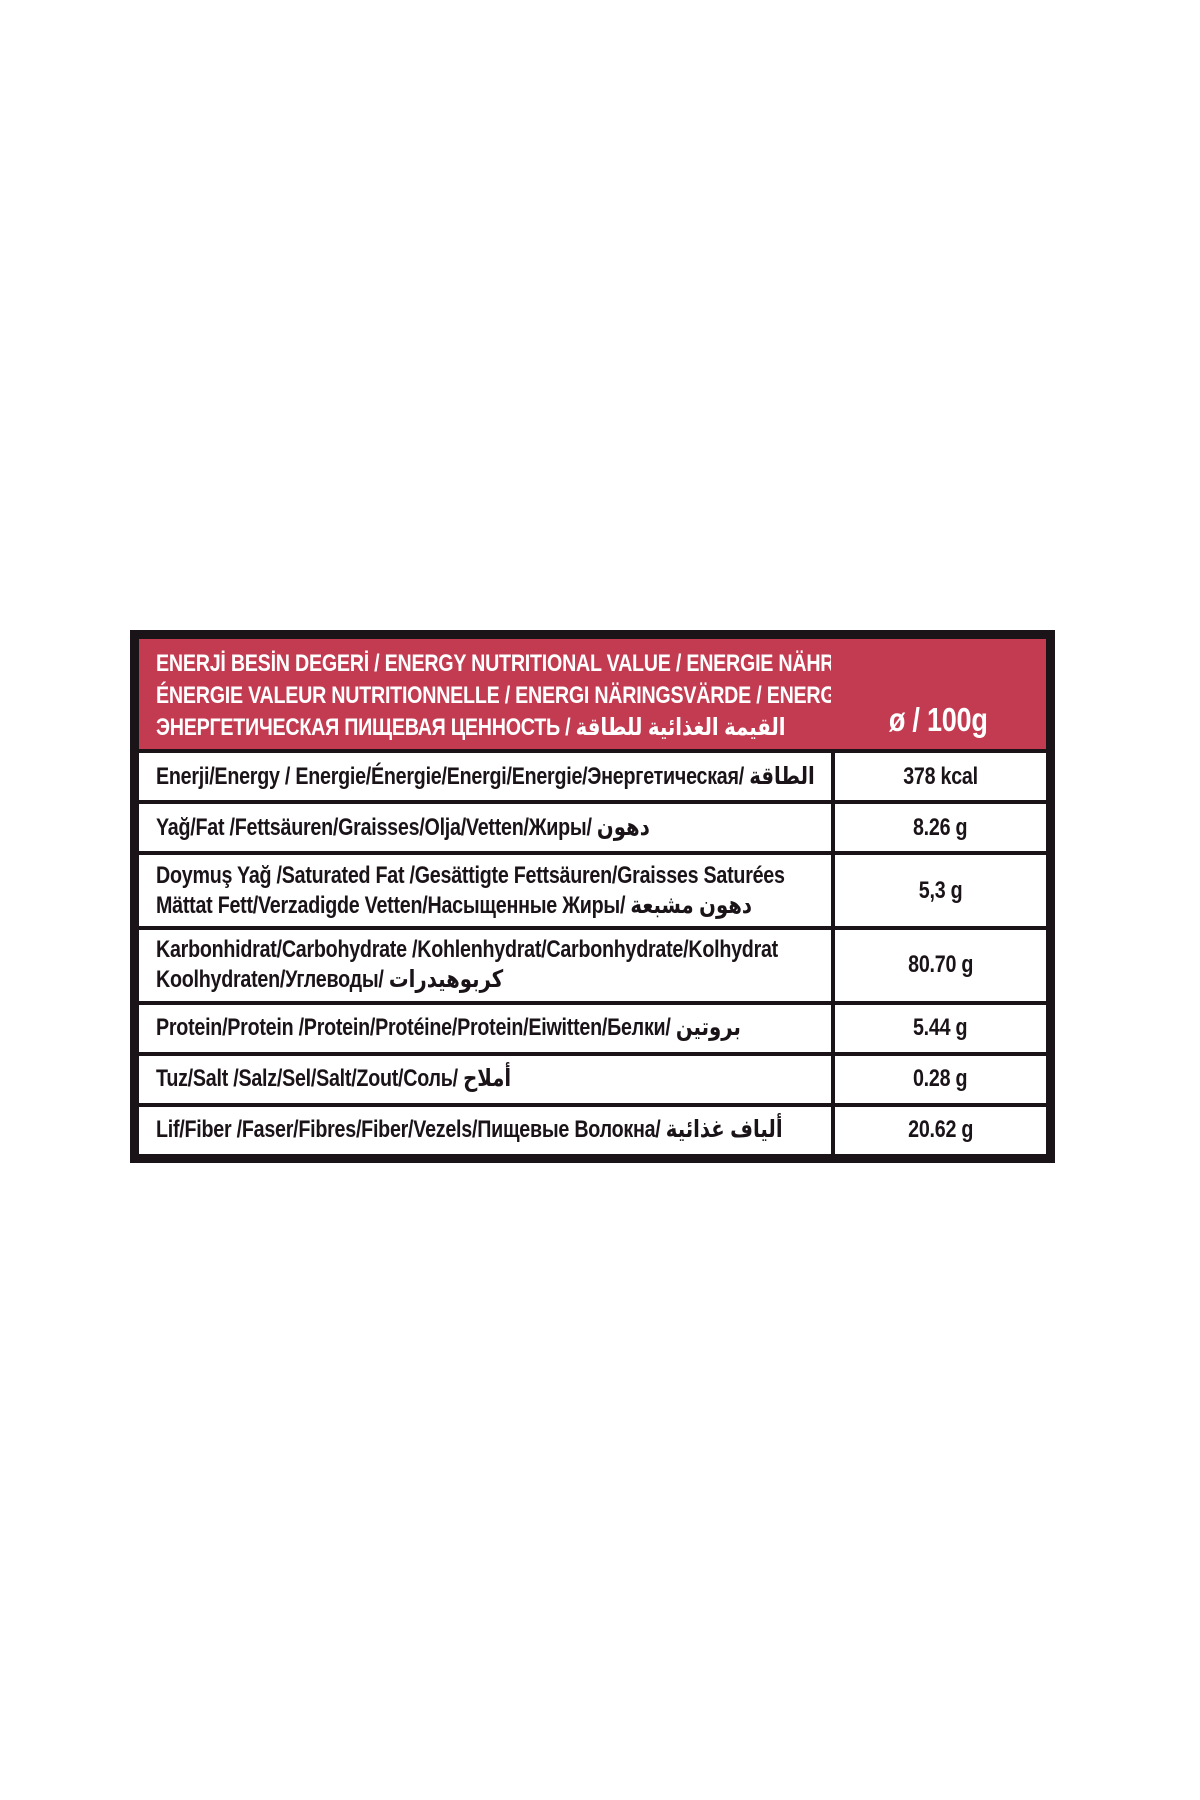  I want to click on nutrient-label: Tuz/Salt /Salz/Sel/Salt/Zout/Соль/ أملاح, so click(487, 1079).